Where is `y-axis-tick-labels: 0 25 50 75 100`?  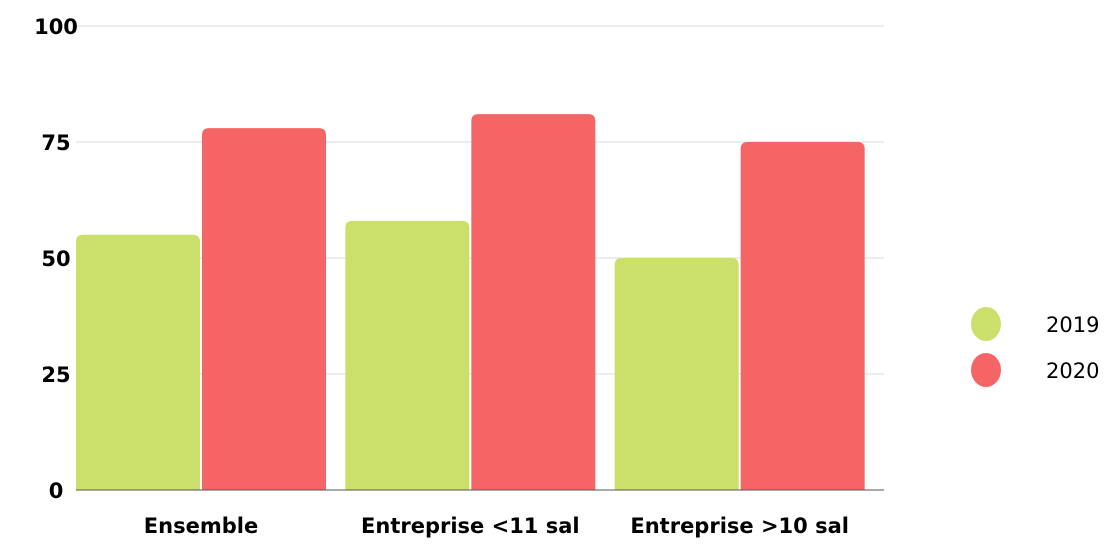 y-axis-tick-labels: 0 25 50 75 100 is located at coordinates (56, 259).